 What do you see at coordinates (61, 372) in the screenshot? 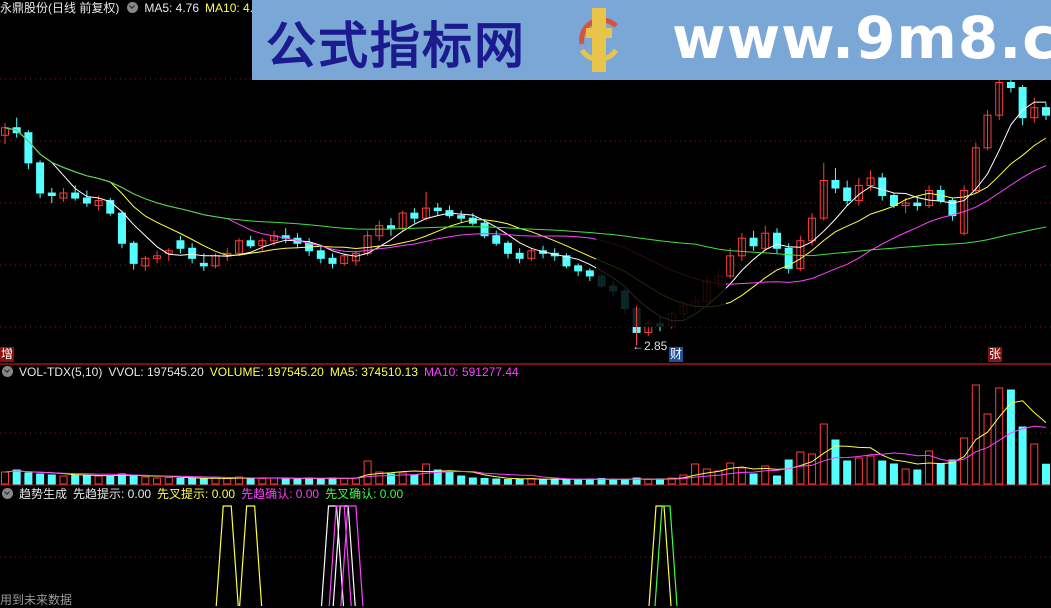
I see `volume-indicator-name: VOL-TDX(5,10)` at bounding box center [61, 372].